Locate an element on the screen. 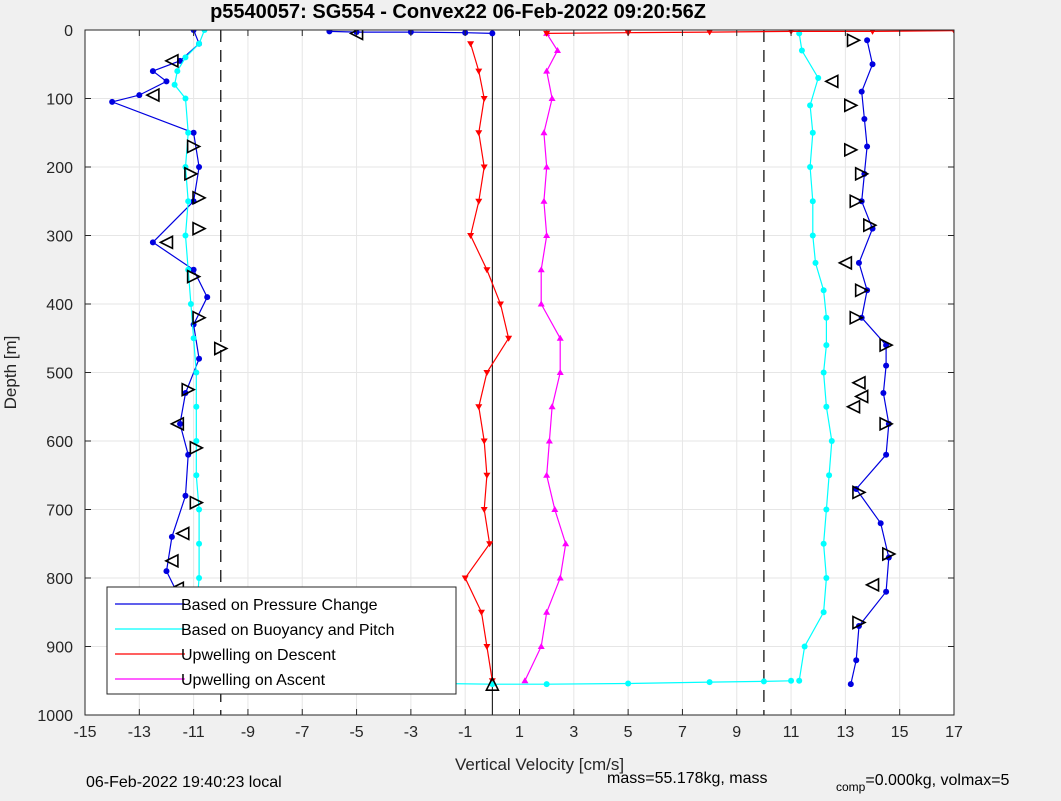 This screenshot has height=801, width=1061. legend-label-3: Upwelling on Ascent is located at coordinates (253, 680).